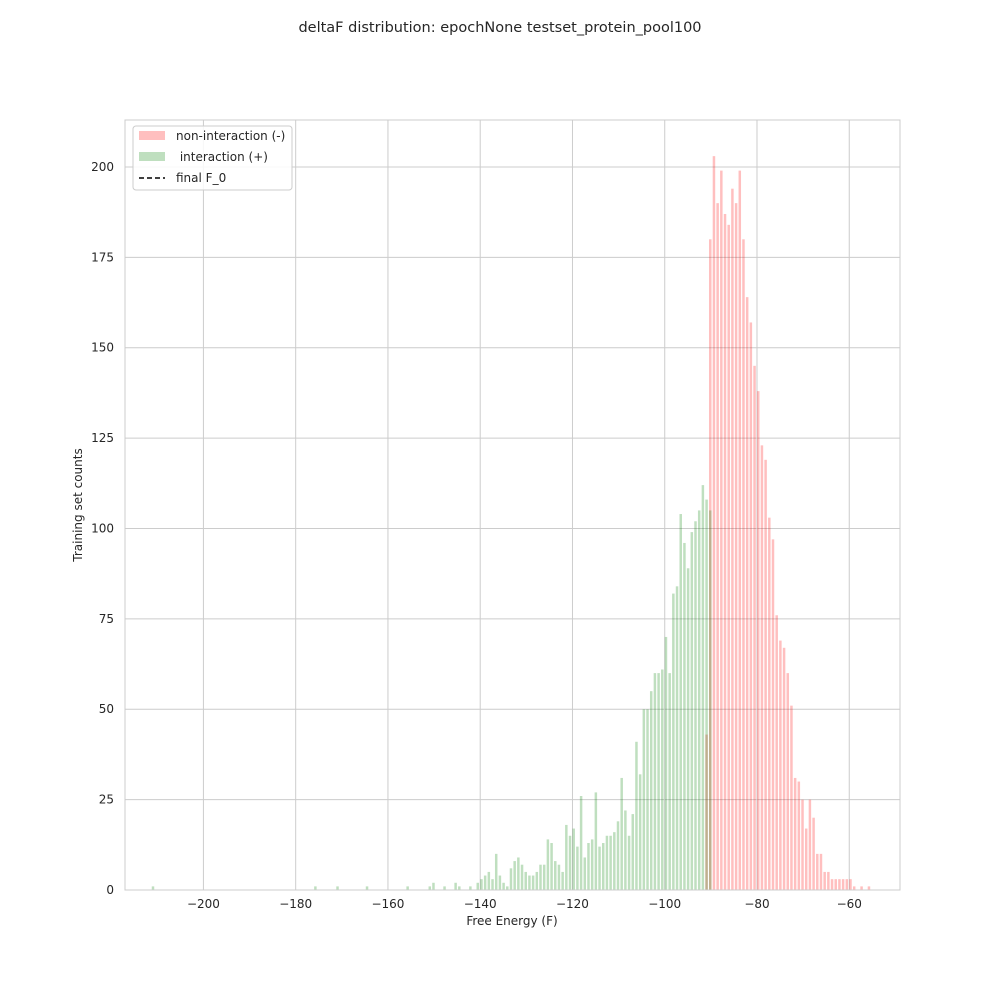 This screenshot has height=1000, width=1000. What do you see at coordinates (524, 904) in the screenshot?
I see `x-axis-ticks: −200 −180 −160 −140 −120 −100 −80 −60` at bounding box center [524, 904].